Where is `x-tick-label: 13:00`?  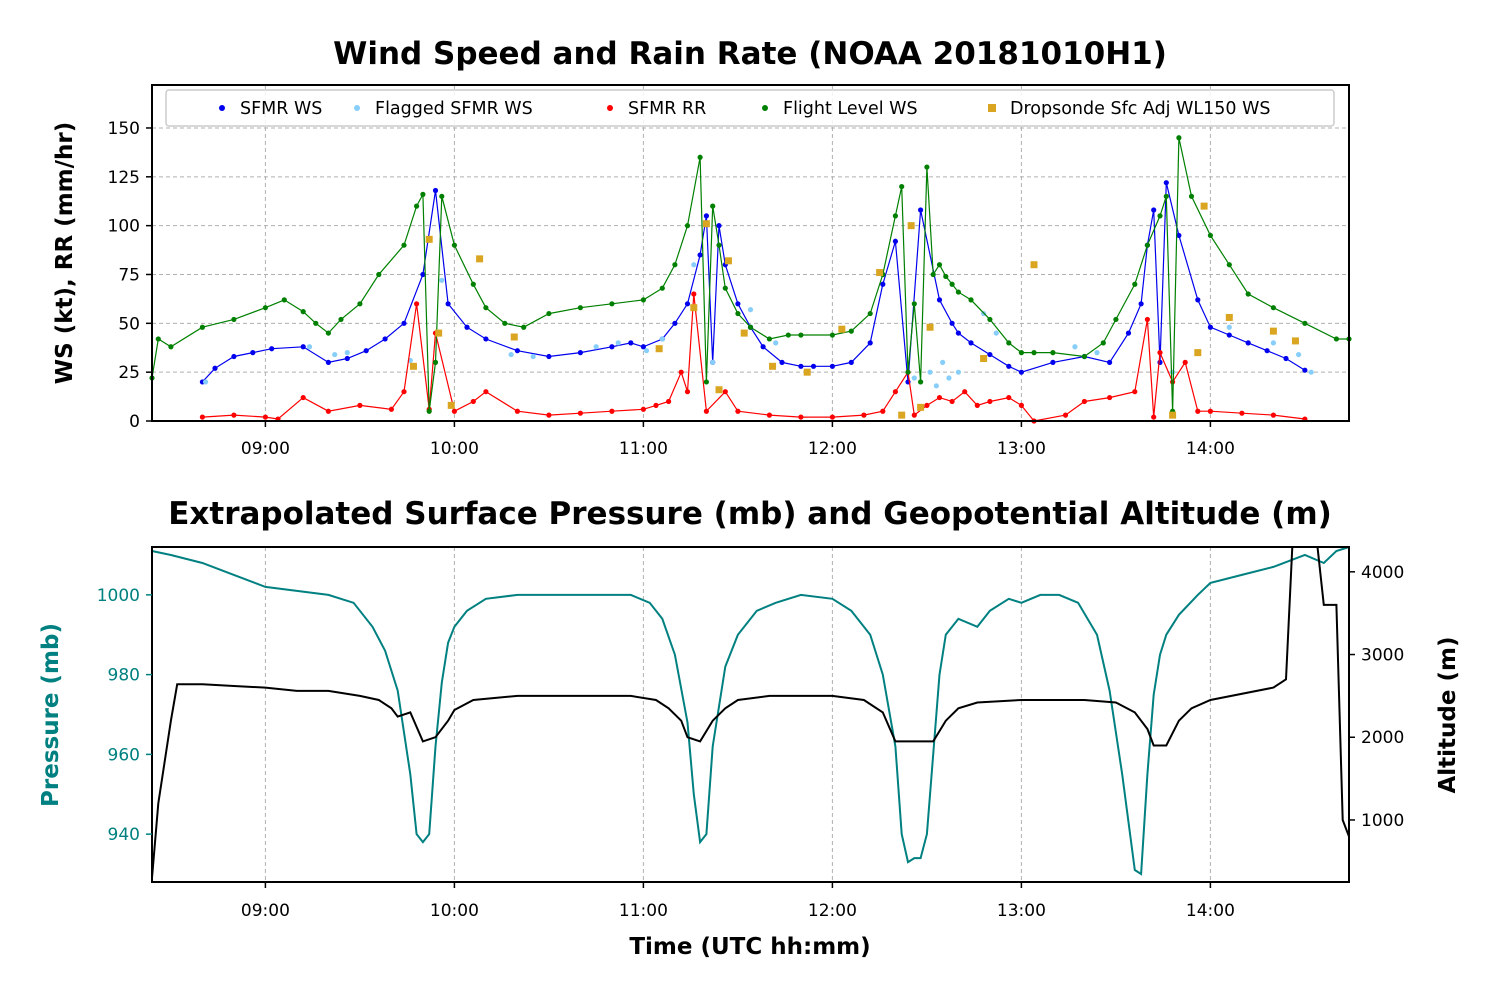 x-tick-label: 13:00 is located at coordinates (1021, 449).